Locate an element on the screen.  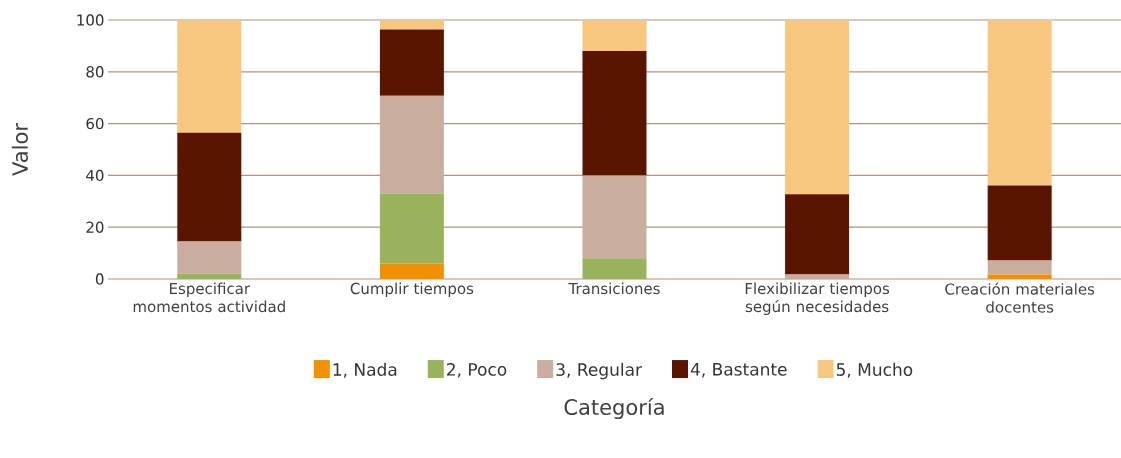
legend-label: 4, Bastante is located at coordinates (738, 370).